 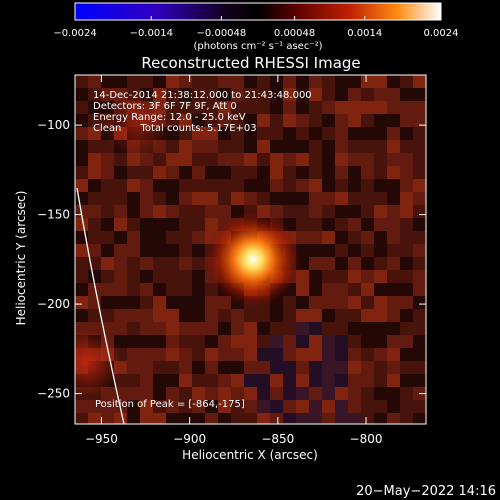 What do you see at coordinates (165, 106) in the screenshot?
I see `annotation-detectors: Detectors: 3F 6F 7F 9F, Att 0` at bounding box center [165, 106].